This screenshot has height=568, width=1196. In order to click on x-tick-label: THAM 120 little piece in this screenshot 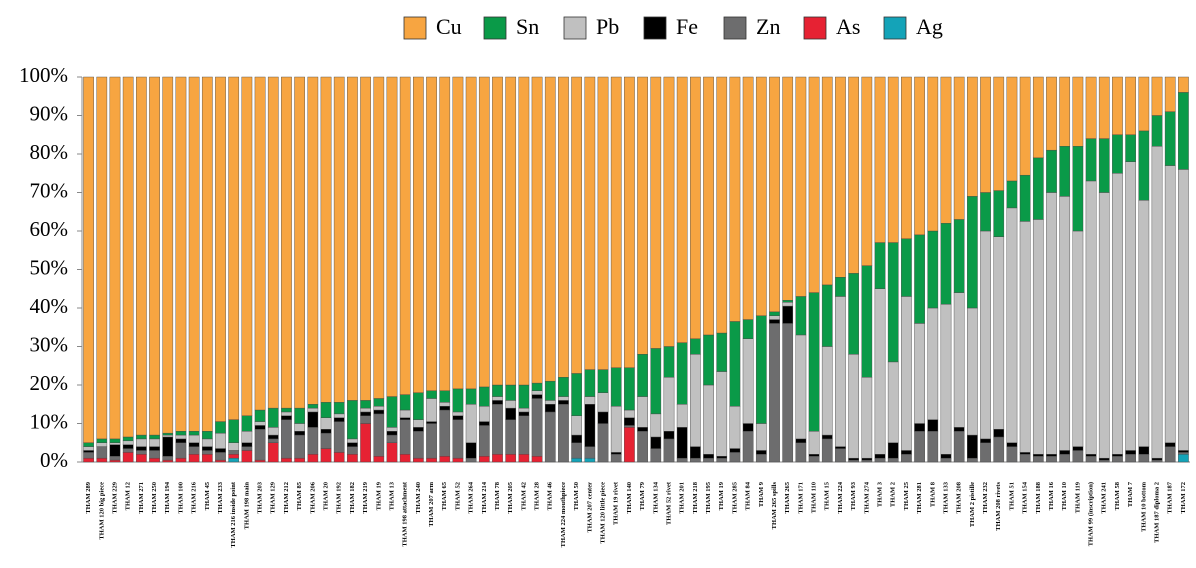, I will do `click(603, 513)`.